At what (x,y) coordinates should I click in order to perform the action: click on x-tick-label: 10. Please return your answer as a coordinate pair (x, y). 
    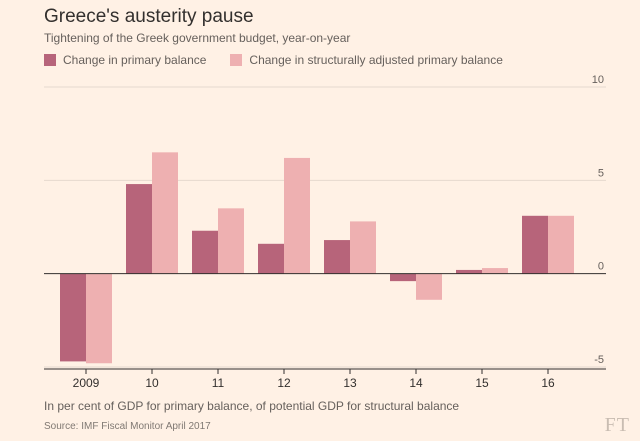
    Looking at the image, I should click on (152, 383).